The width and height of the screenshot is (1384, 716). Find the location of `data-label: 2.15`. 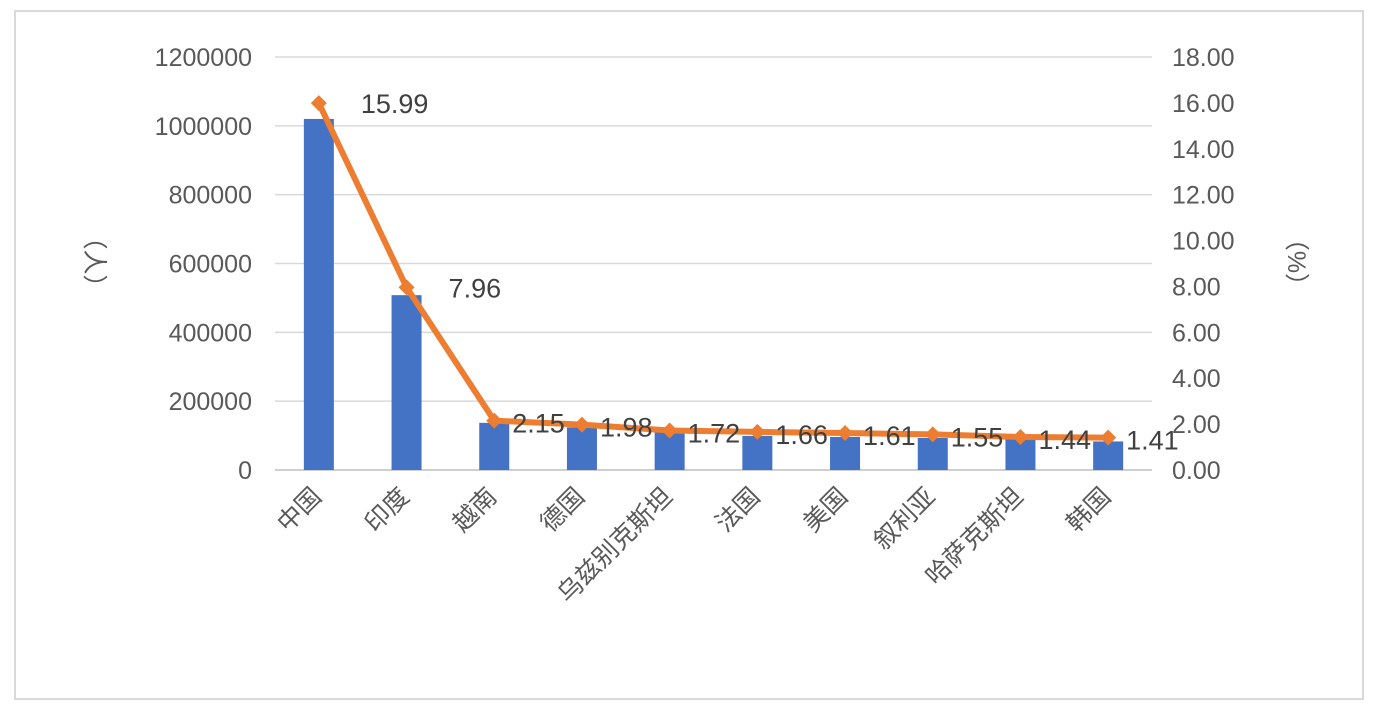

data-label: 2.15 is located at coordinates (538, 424).